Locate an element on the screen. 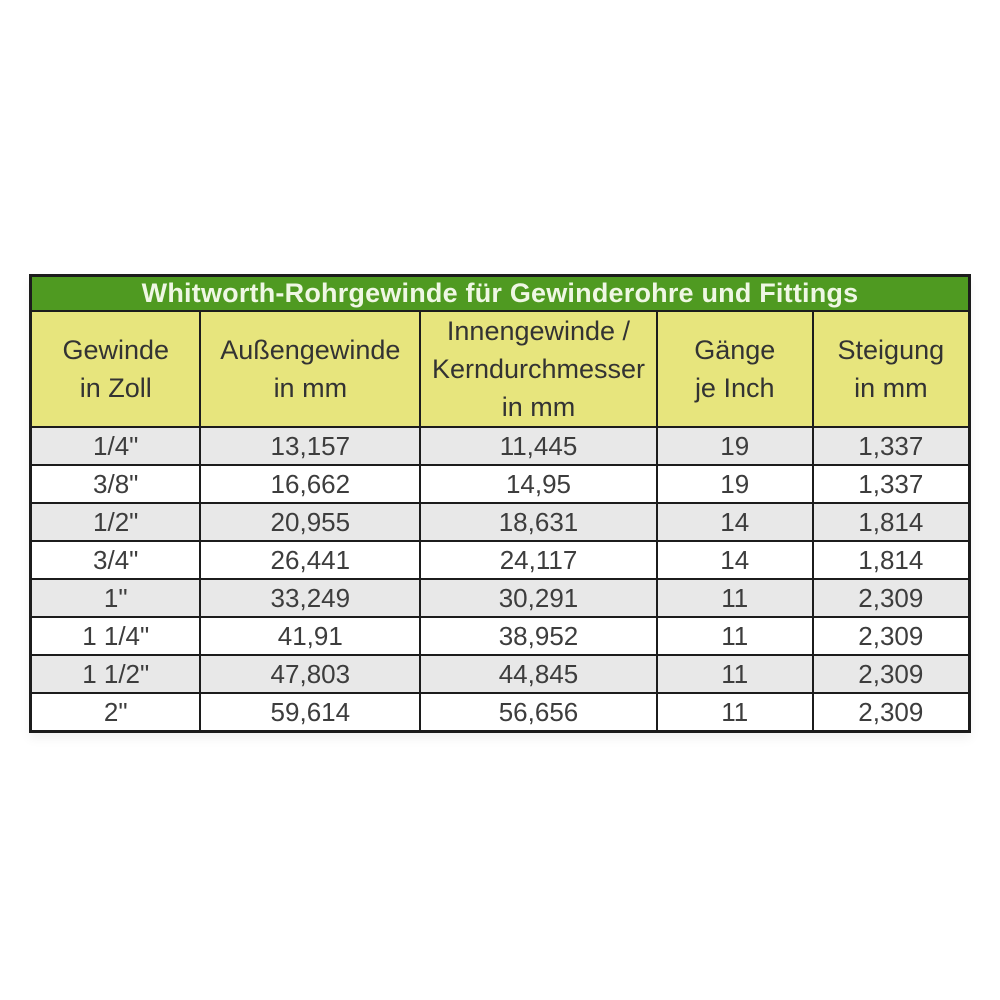 The image size is (1000, 1000). column-header-gewinde-in-zoll: Gewinde in Zoll is located at coordinates (115, 369).